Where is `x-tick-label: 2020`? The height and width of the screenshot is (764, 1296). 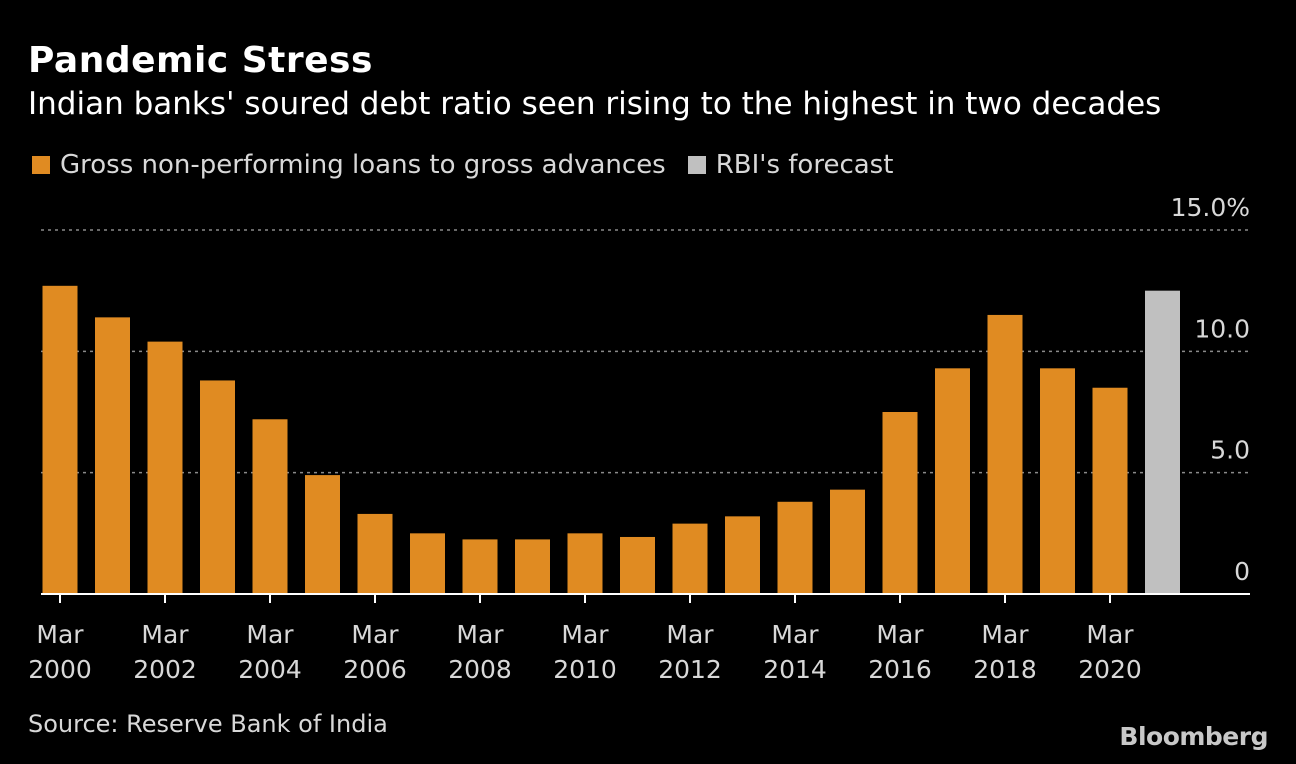
x-tick-label: 2020 is located at coordinates (1110, 669).